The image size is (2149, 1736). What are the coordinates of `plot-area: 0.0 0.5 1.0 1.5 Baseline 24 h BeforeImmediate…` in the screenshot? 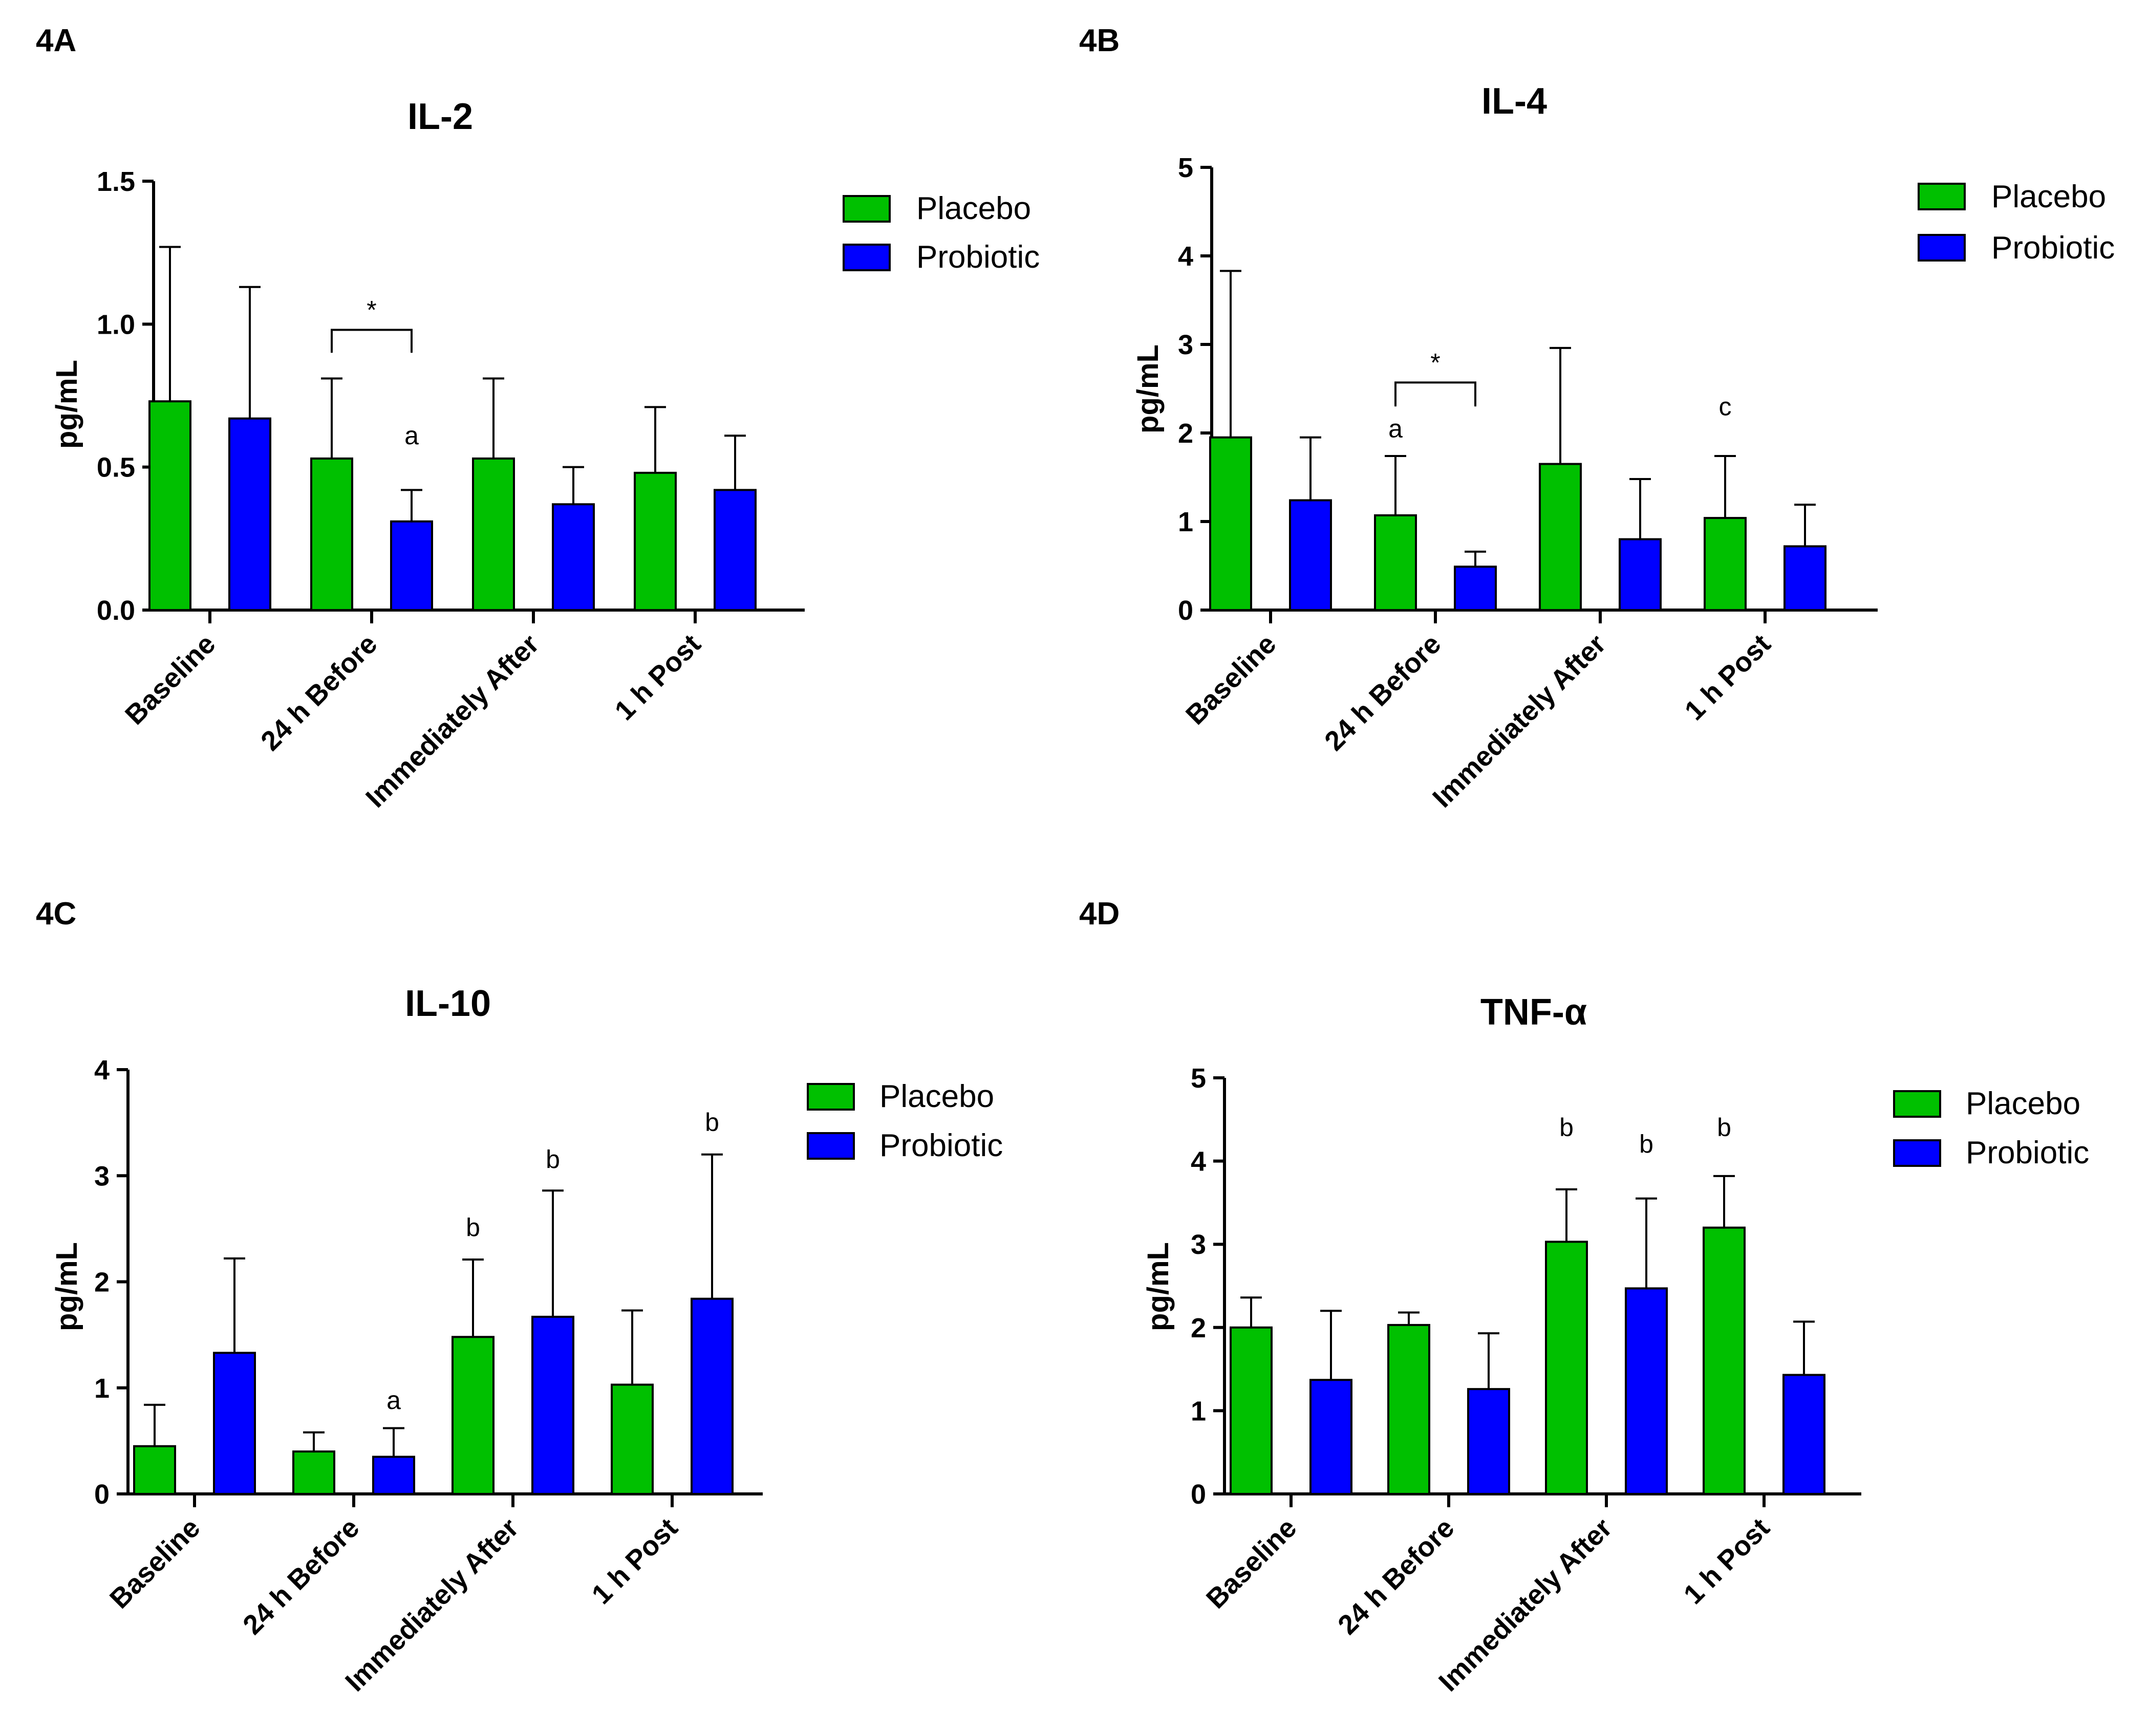 It's located at (451, 490).